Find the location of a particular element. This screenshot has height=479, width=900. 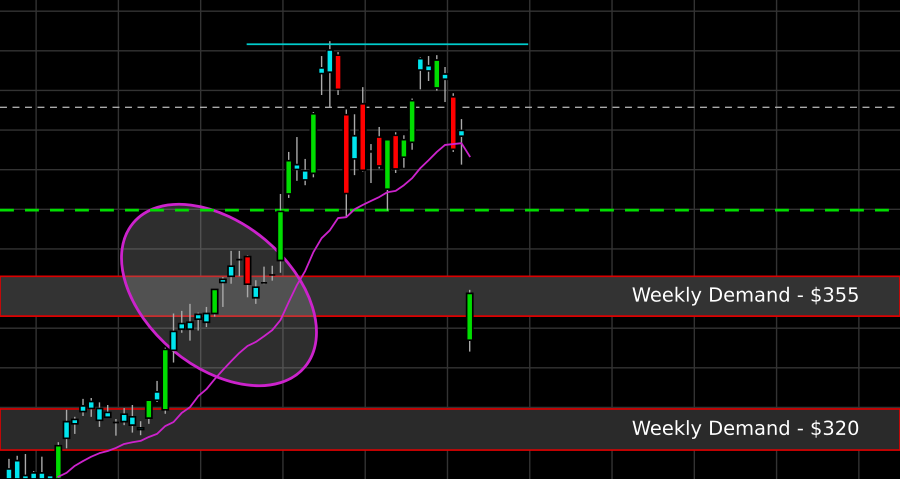

band-label: Weekly Demand - $355 is located at coordinates (745, 296).